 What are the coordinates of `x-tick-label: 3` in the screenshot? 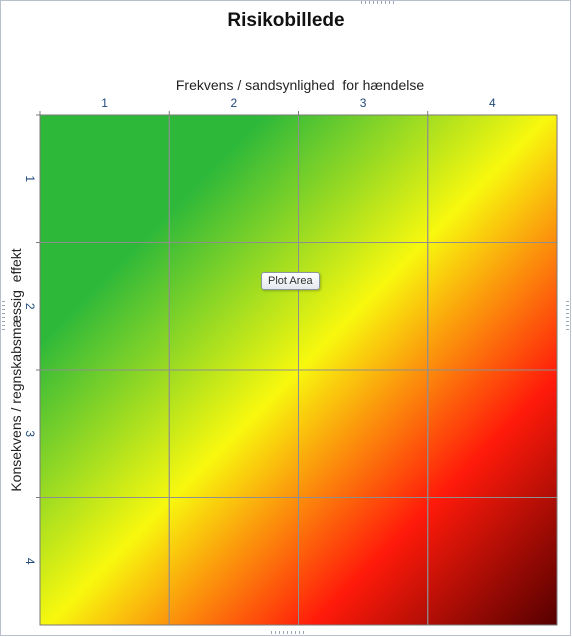 It's located at (363, 103).